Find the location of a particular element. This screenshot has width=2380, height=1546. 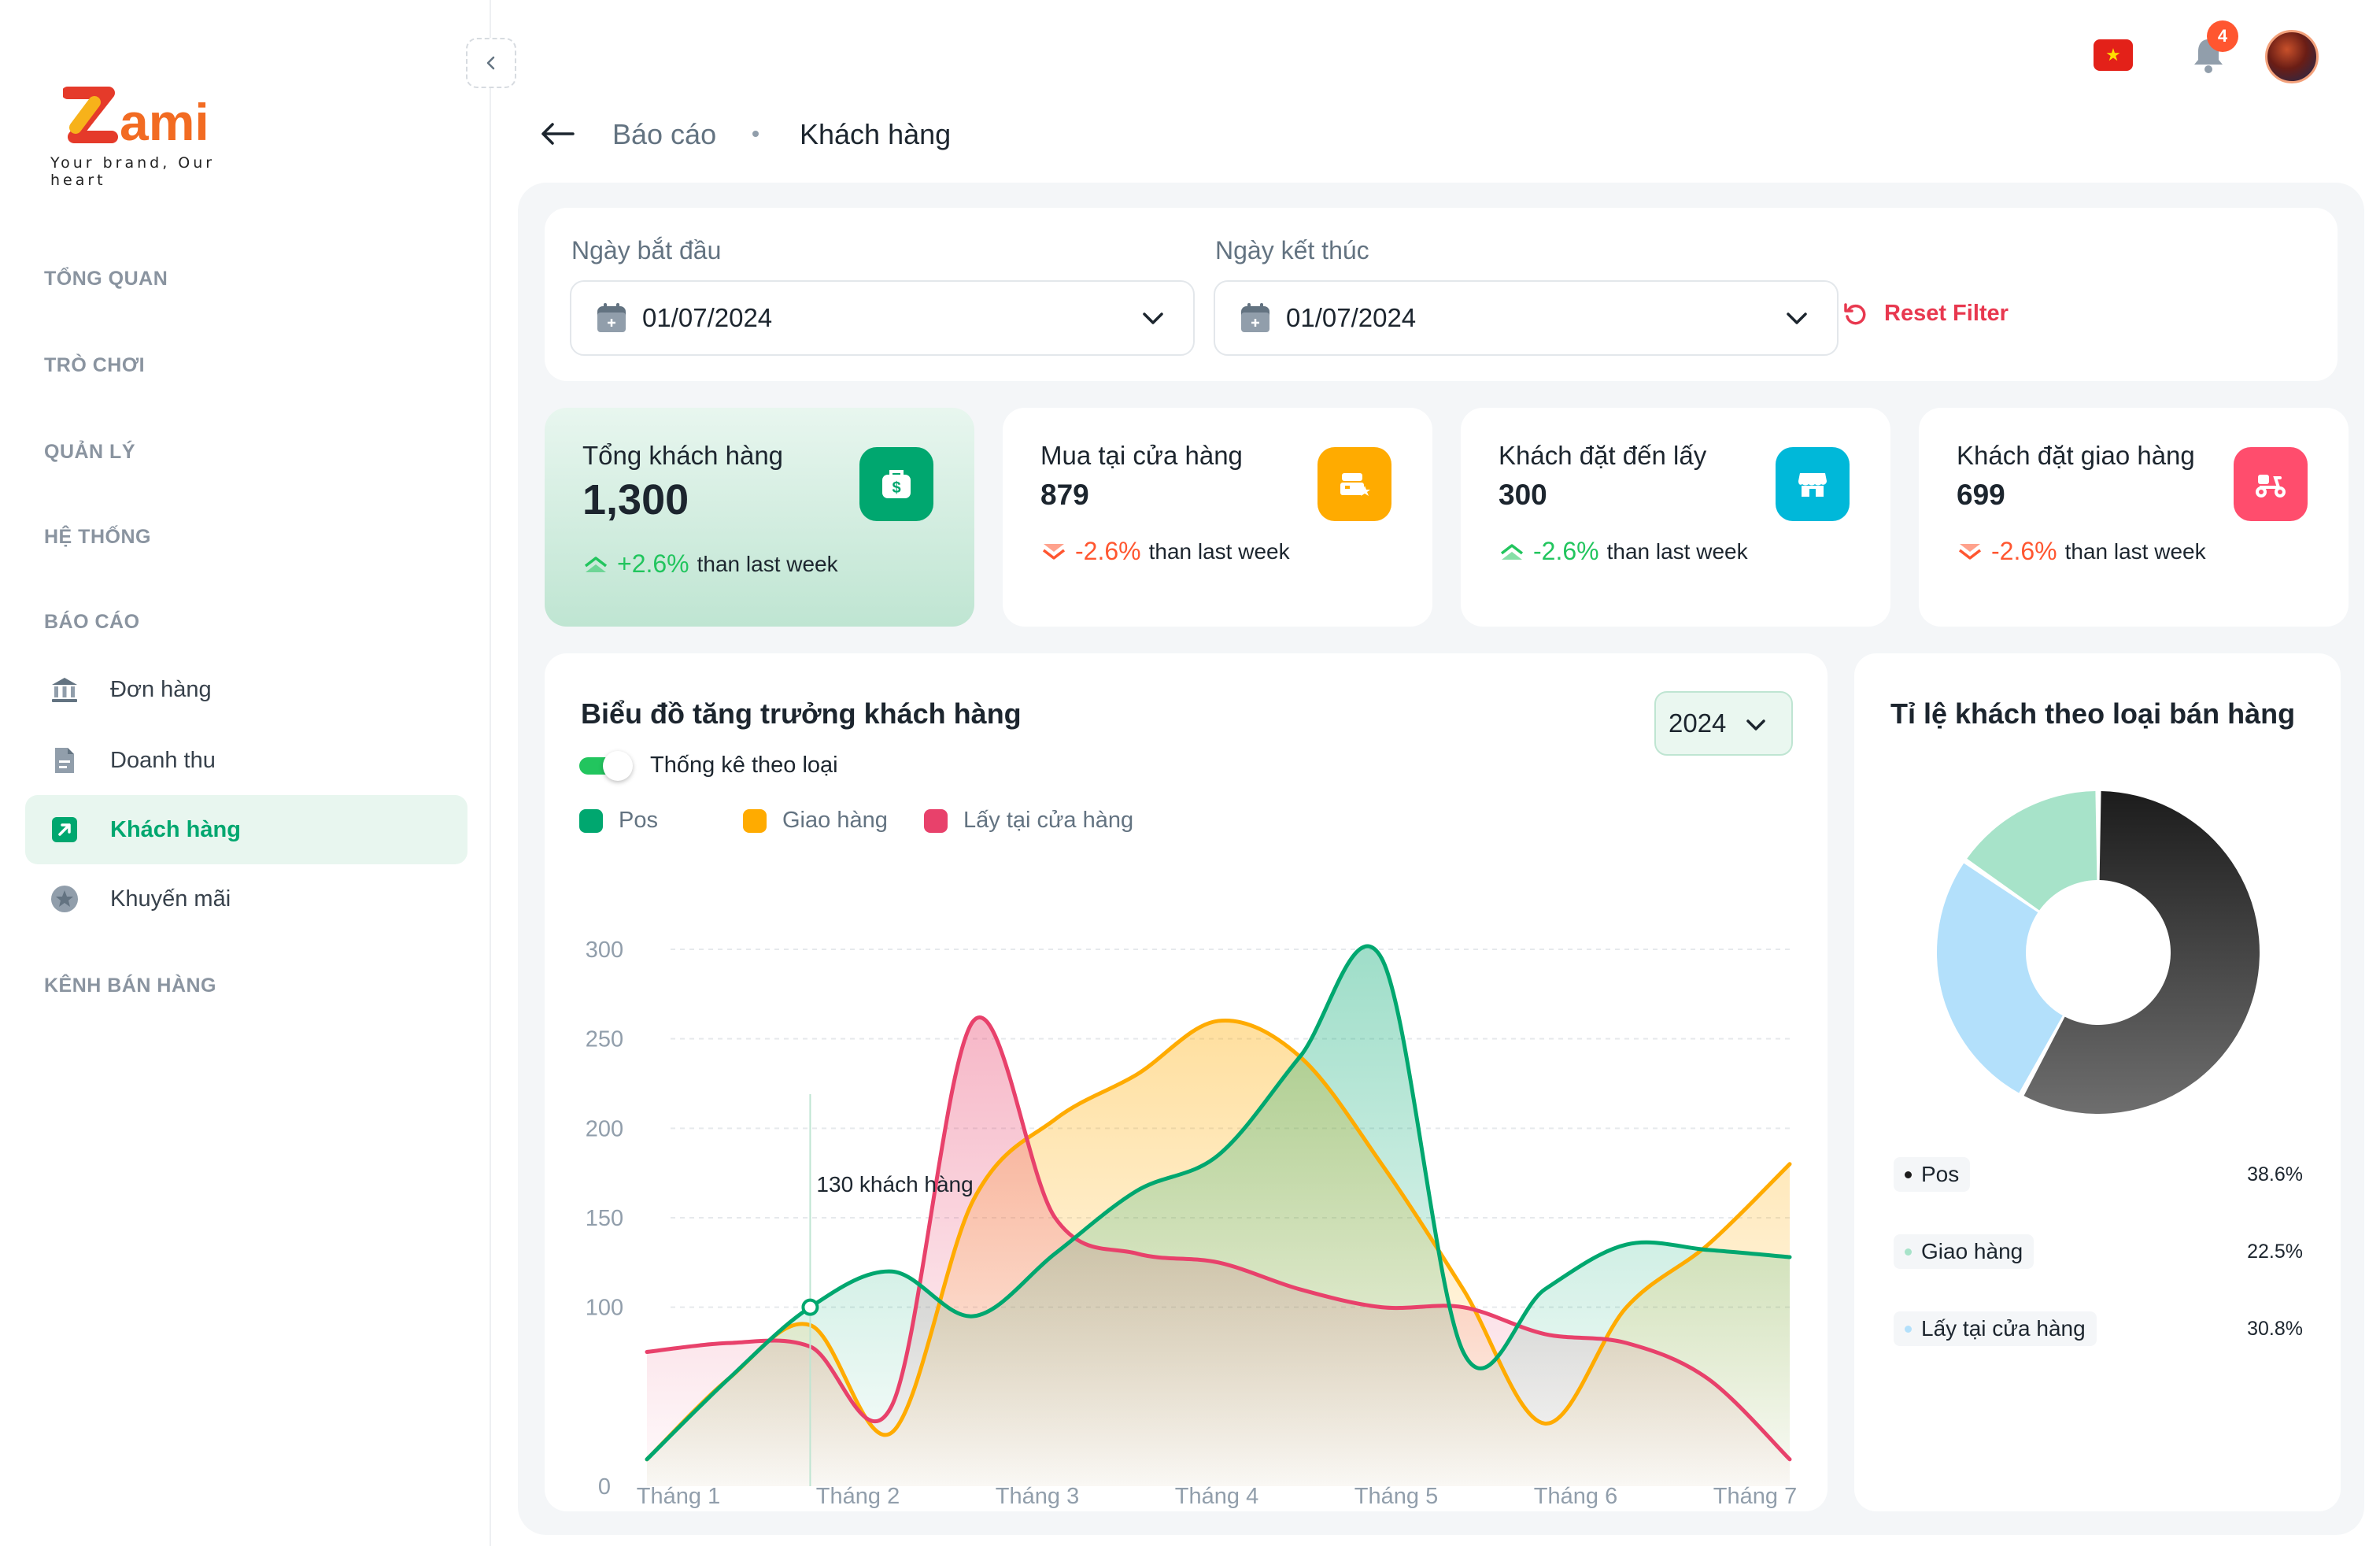

start-date-select: 01/07/2024 is located at coordinates (882, 318).